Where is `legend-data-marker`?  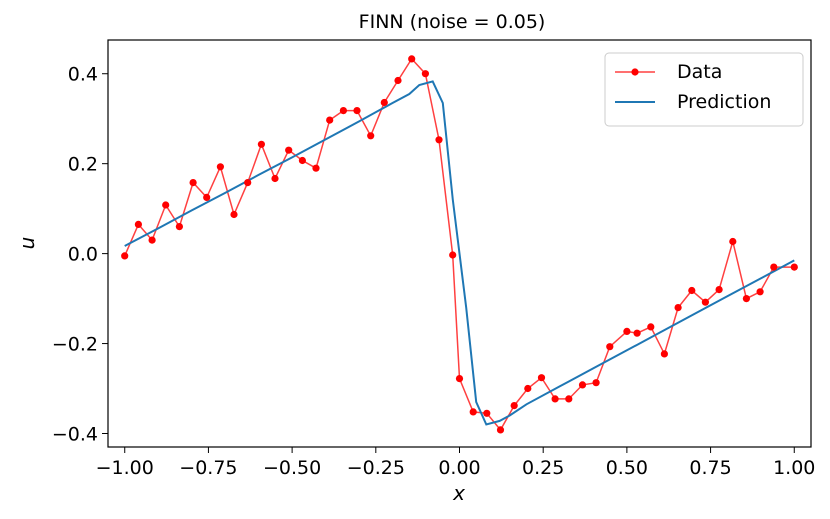
legend-data-marker is located at coordinates (635, 72).